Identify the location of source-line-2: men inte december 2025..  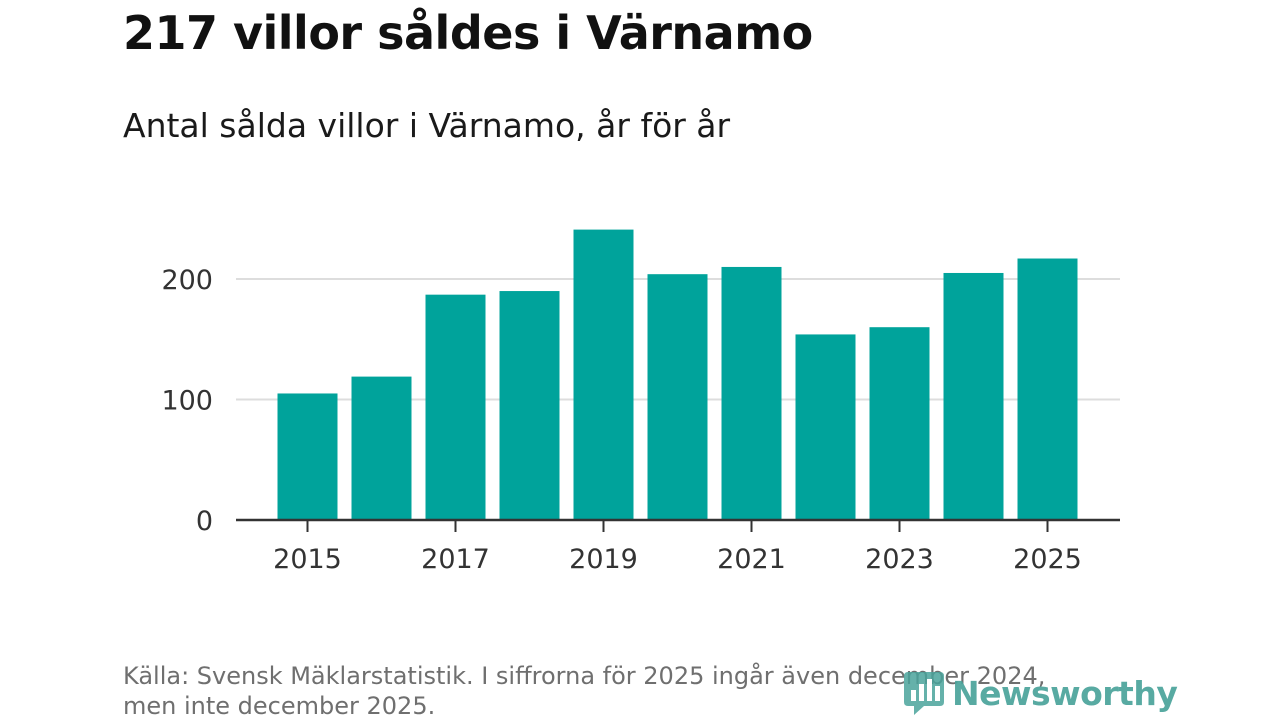
(279, 706).